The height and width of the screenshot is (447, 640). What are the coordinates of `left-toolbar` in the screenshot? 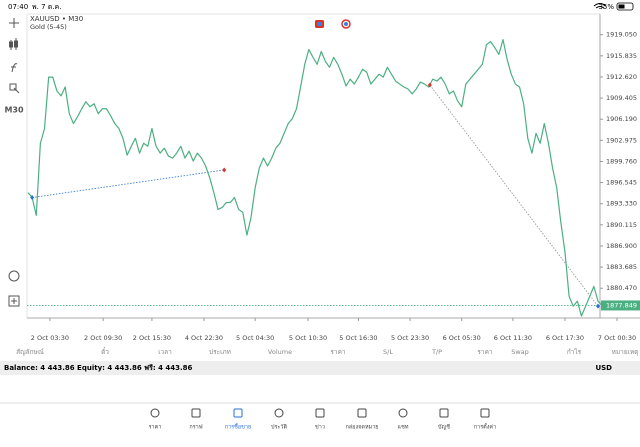 It's located at (14, 162).